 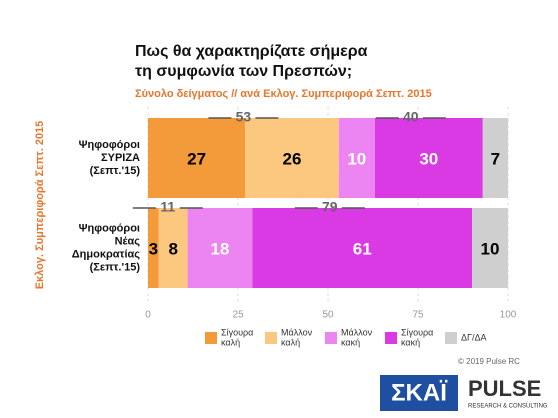 I want to click on x-tick-label: 50, so click(x=328, y=315).